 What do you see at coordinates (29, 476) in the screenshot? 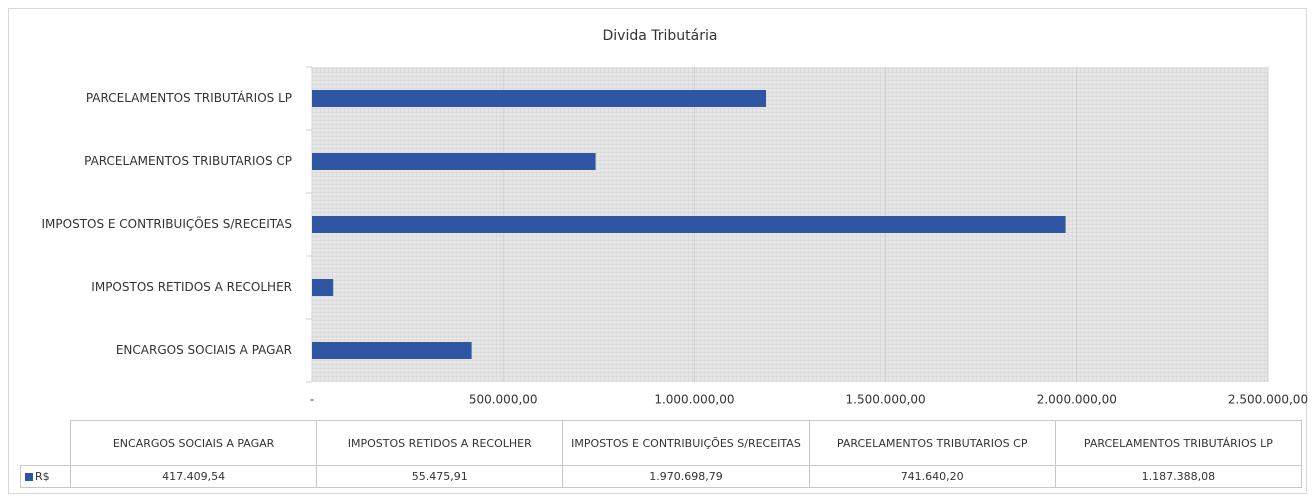
I see `legend-key` at bounding box center [29, 476].